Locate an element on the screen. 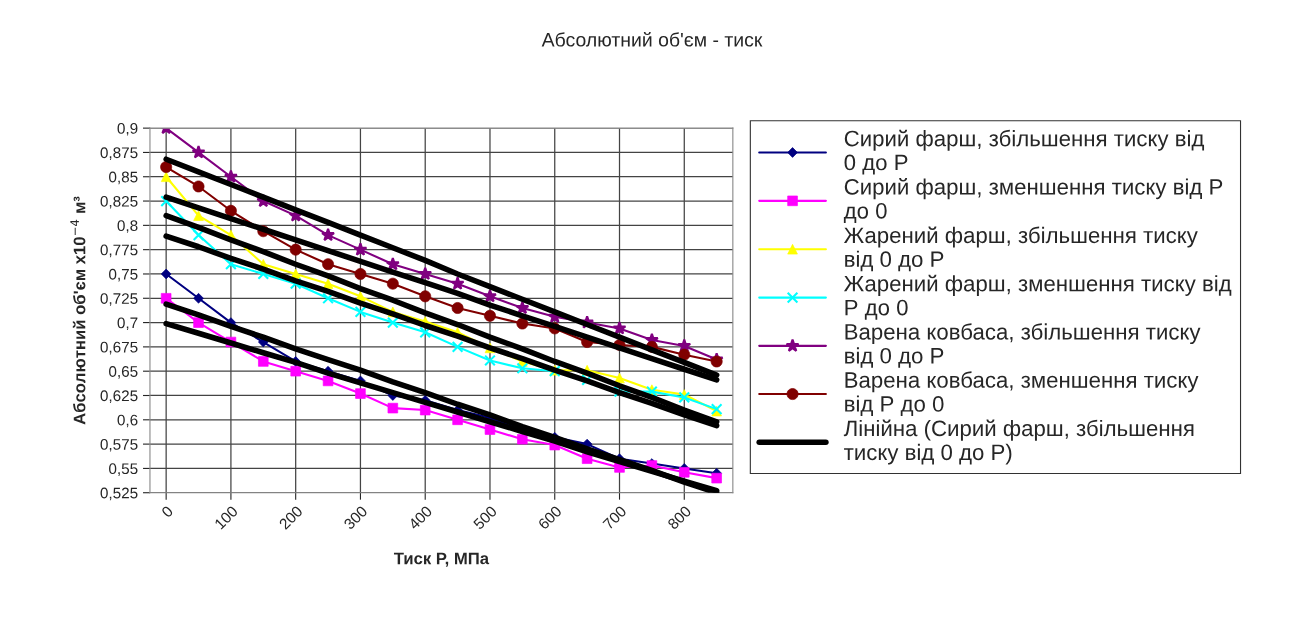 This screenshot has width=1304, height=619. x-tick-label: 600 is located at coordinates (550, 517).